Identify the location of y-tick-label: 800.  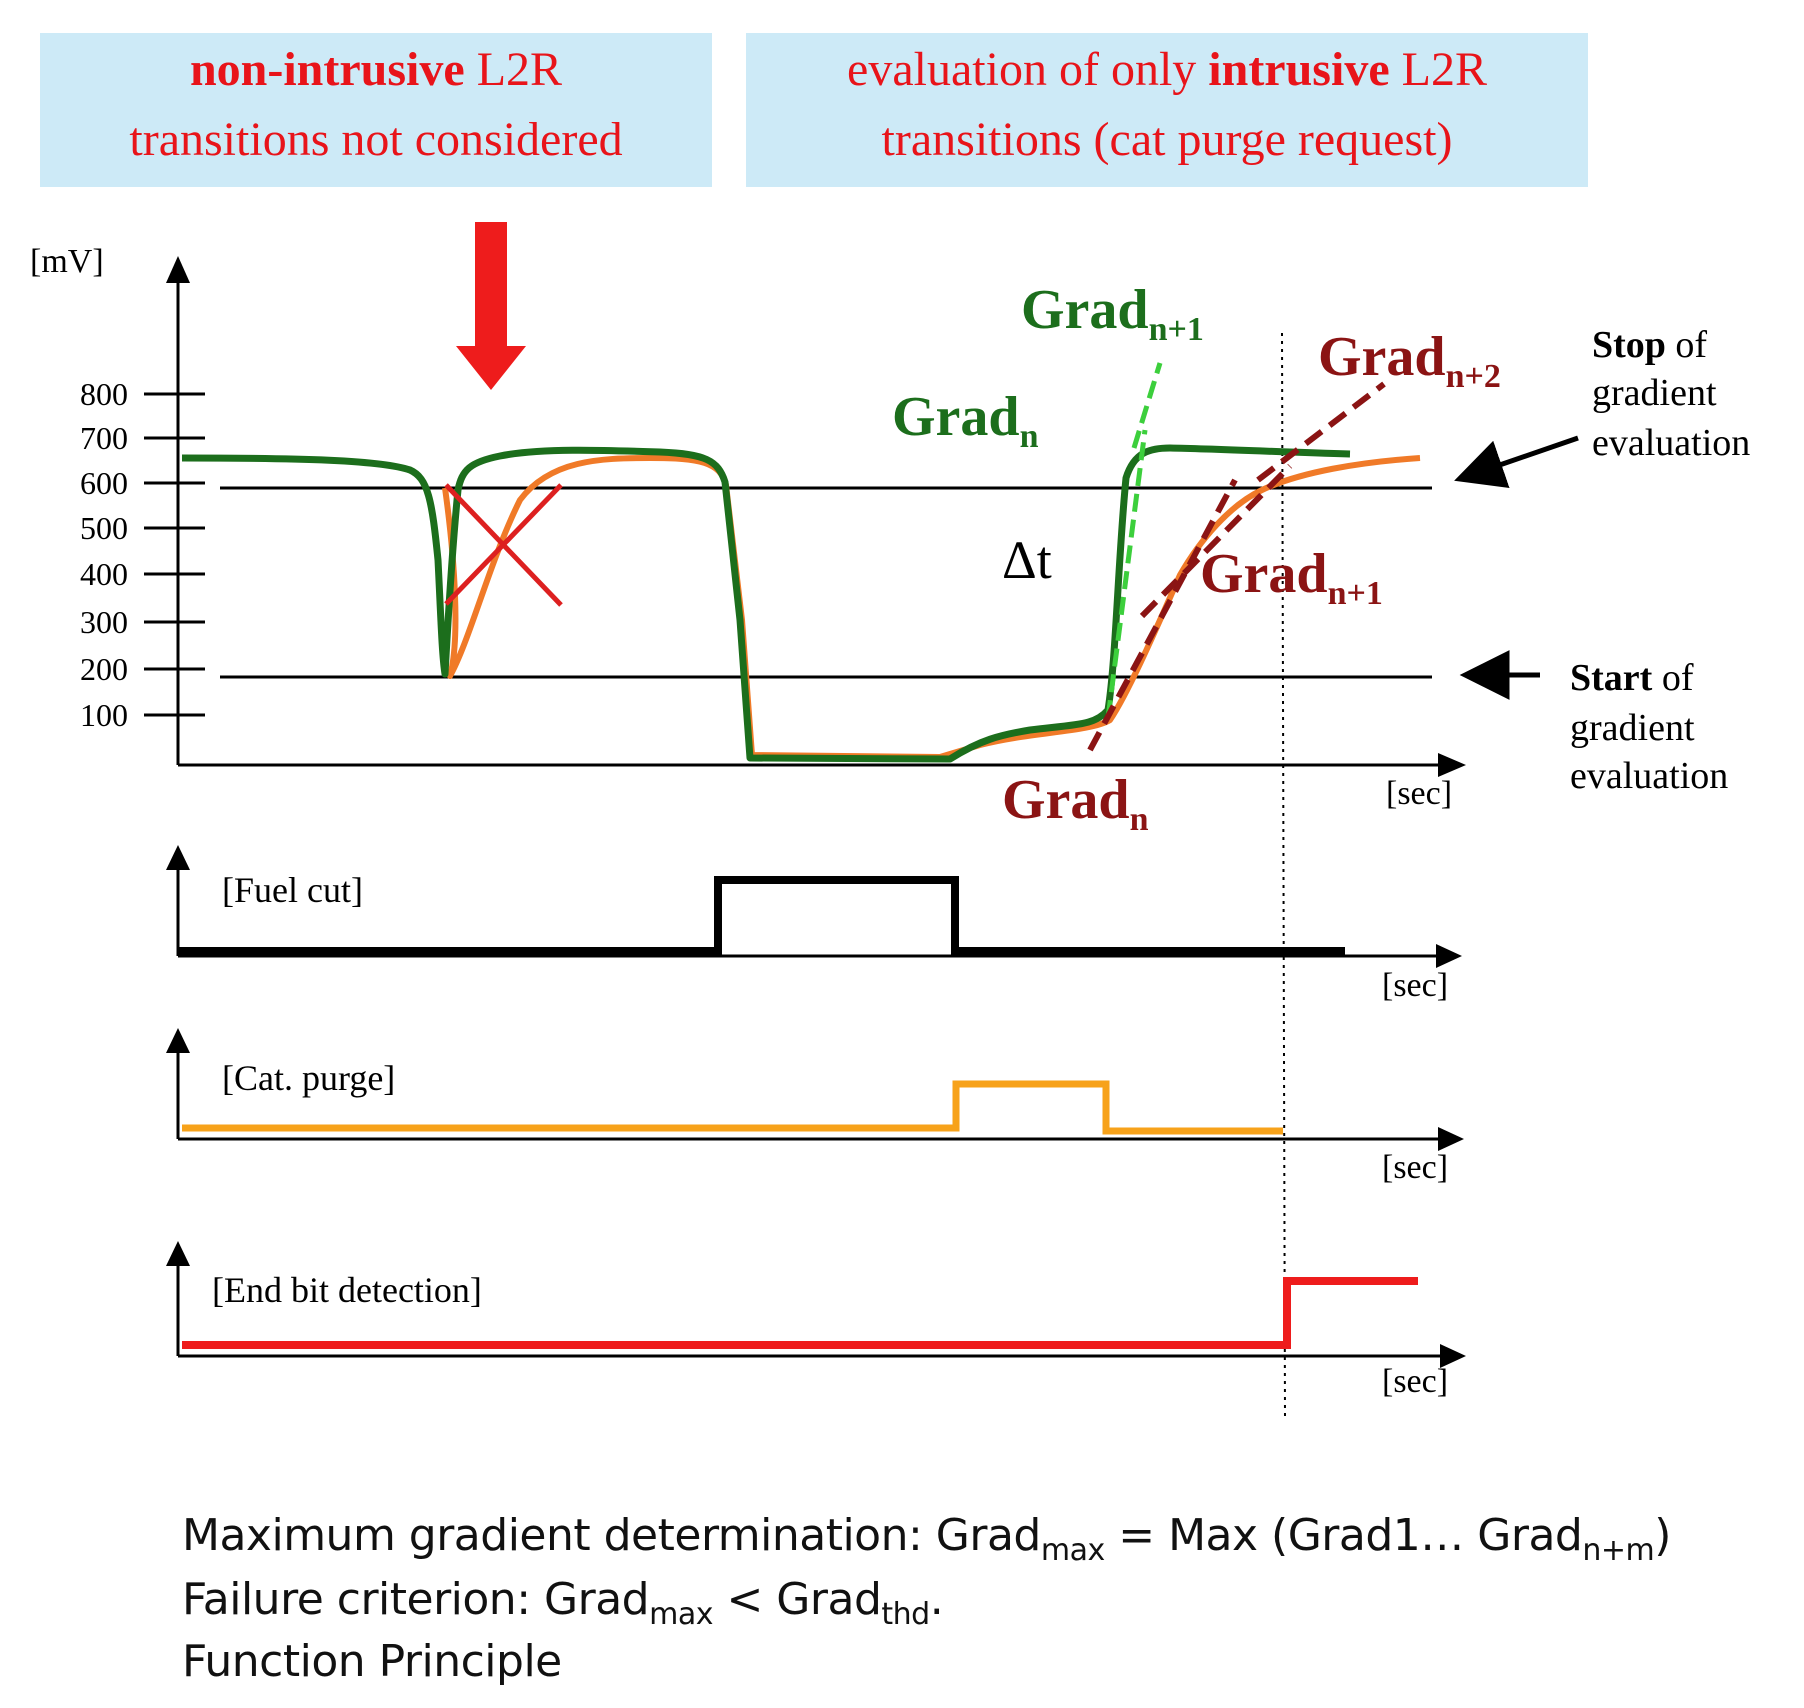
(104, 394).